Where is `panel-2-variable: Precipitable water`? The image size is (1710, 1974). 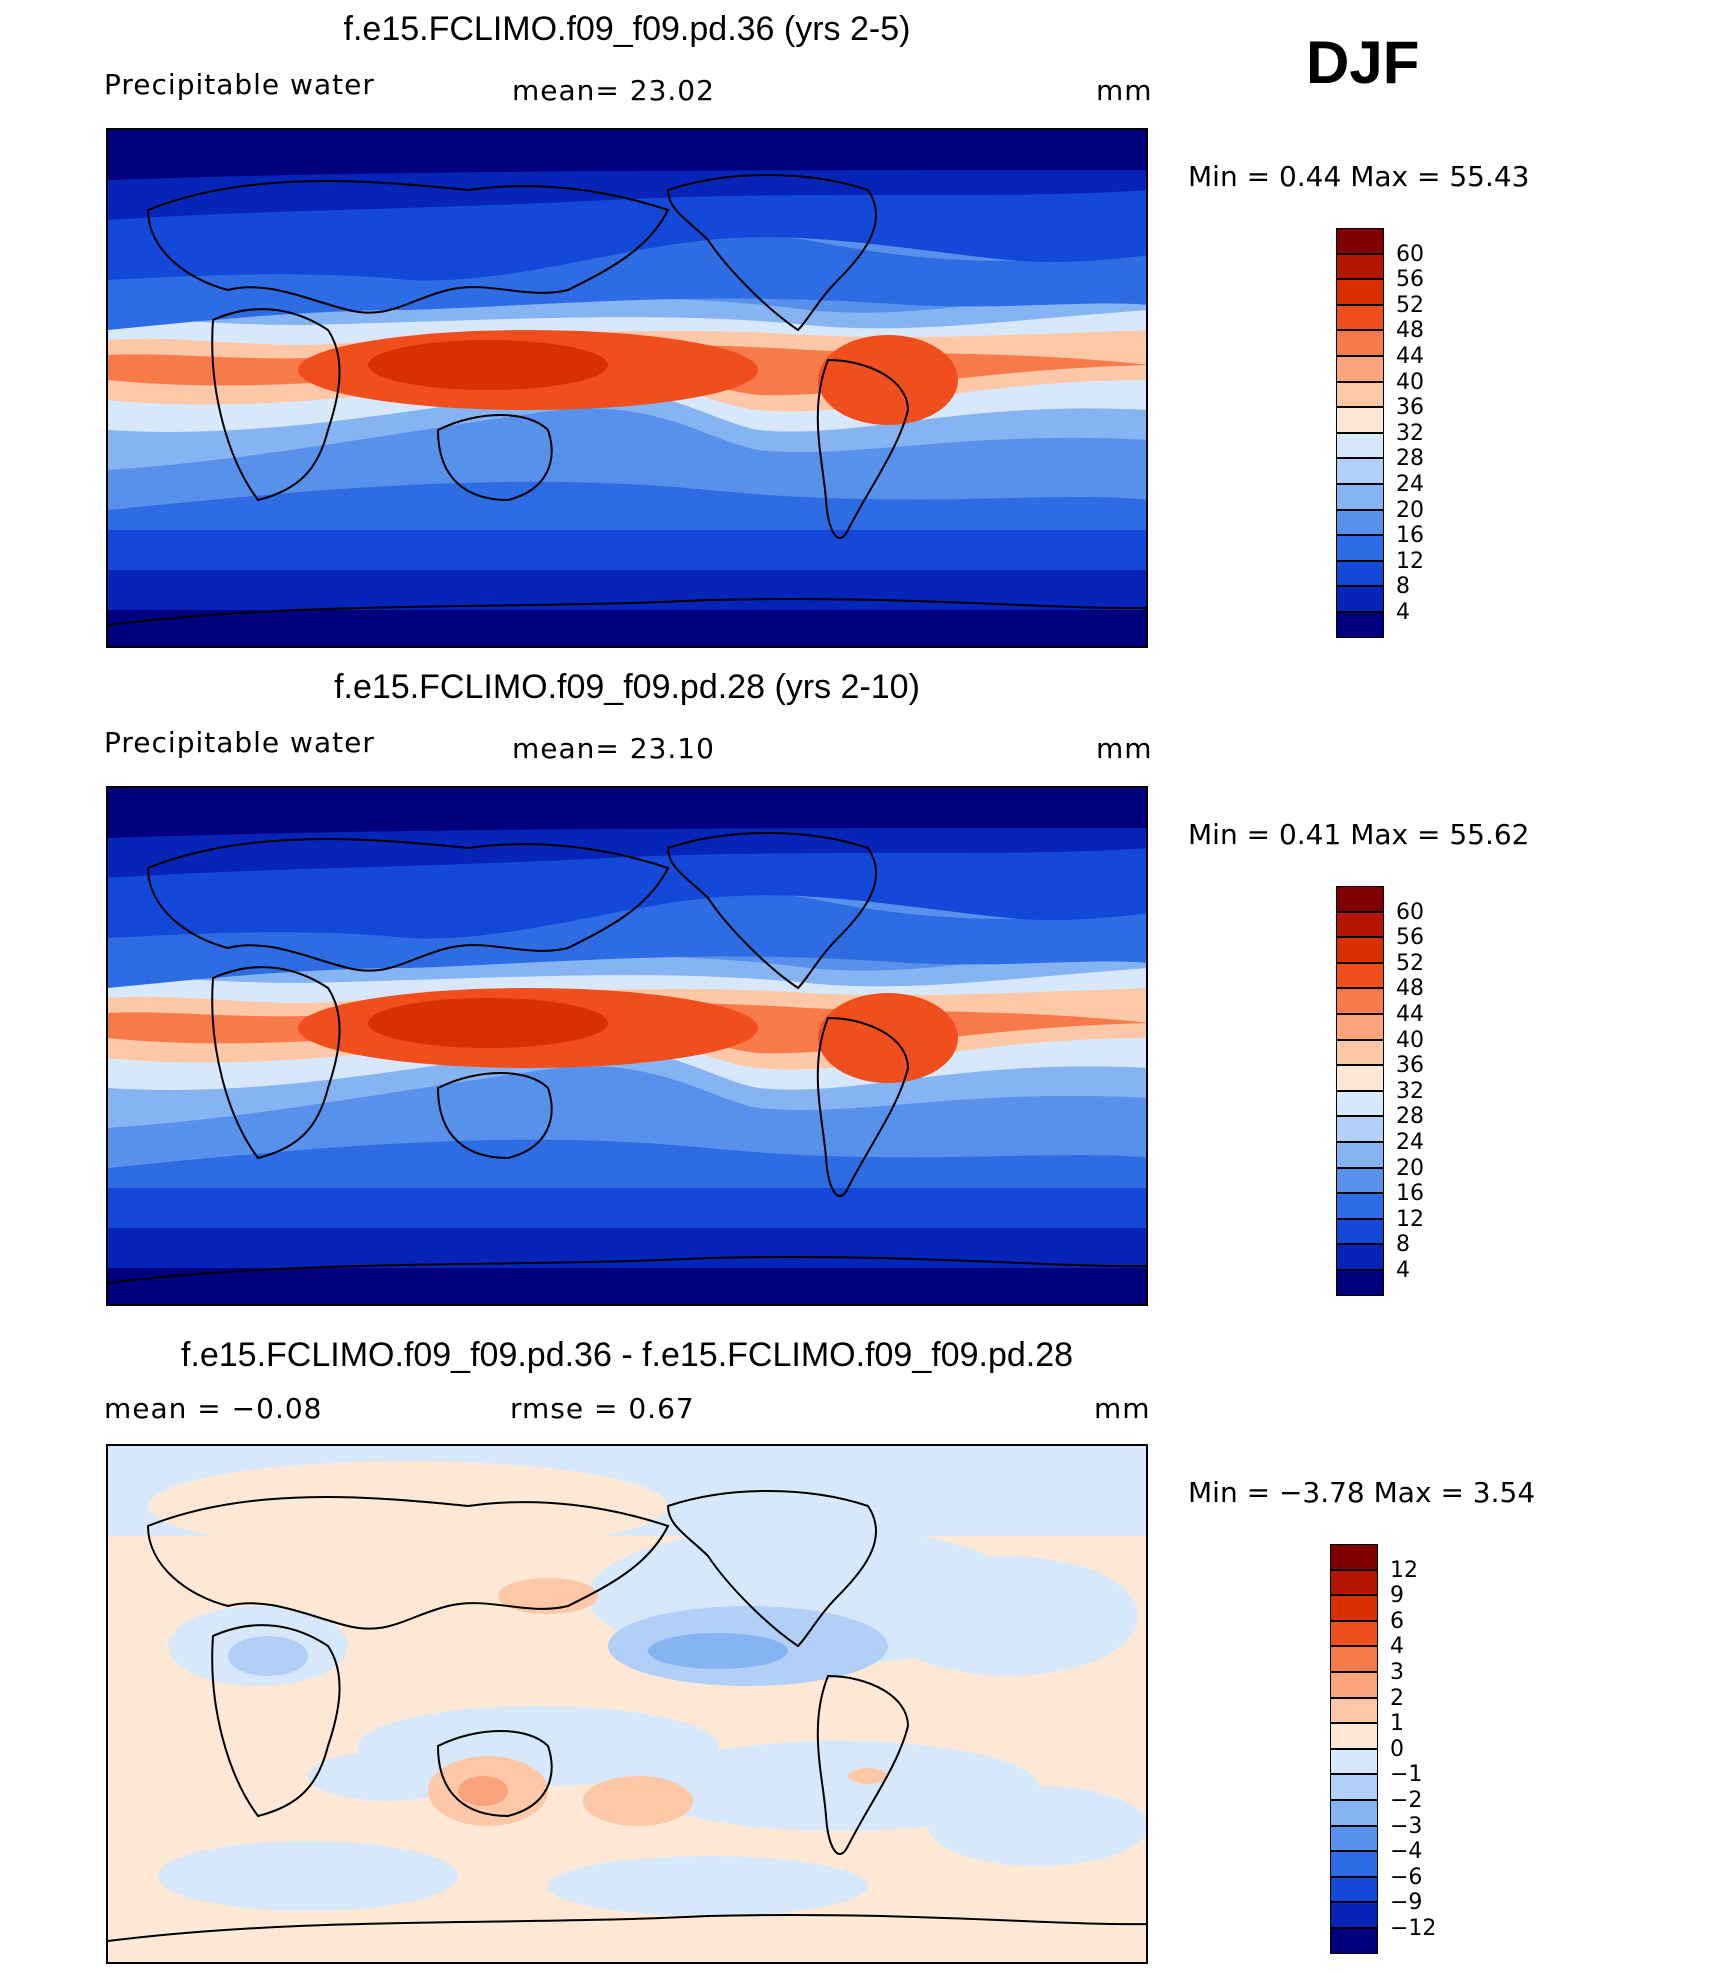
panel-2-variable: Precipitable water is located at coordinates (239, 742).